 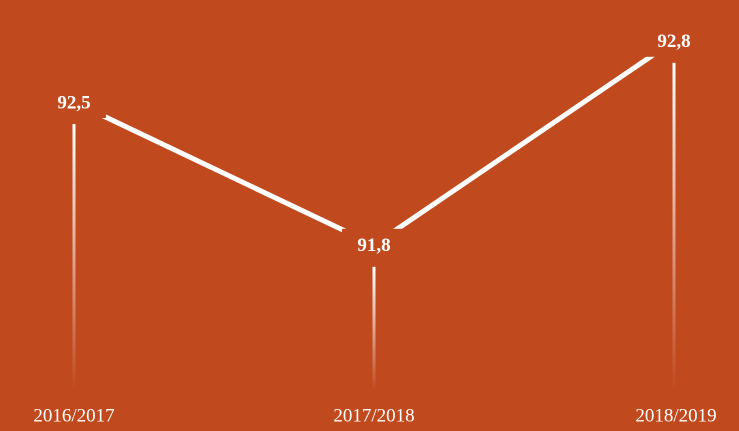 I want to click on value-label: 92,5, so click(x=73, y=102).